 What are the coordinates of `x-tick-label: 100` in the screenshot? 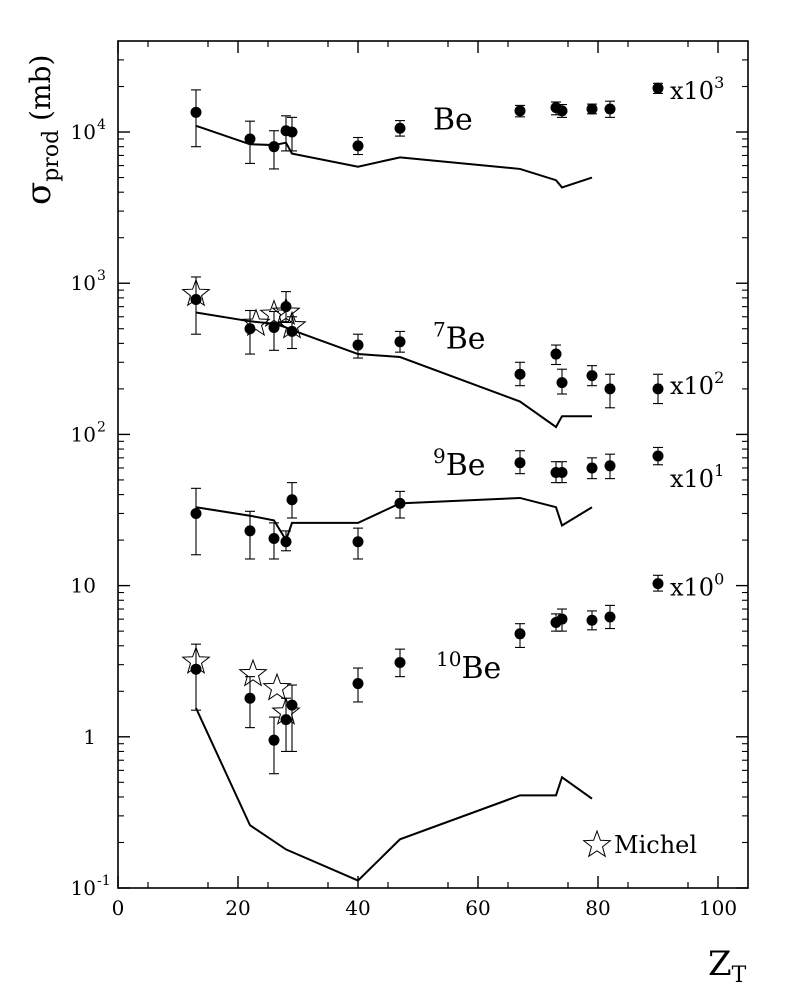 It's located at (718, 908).